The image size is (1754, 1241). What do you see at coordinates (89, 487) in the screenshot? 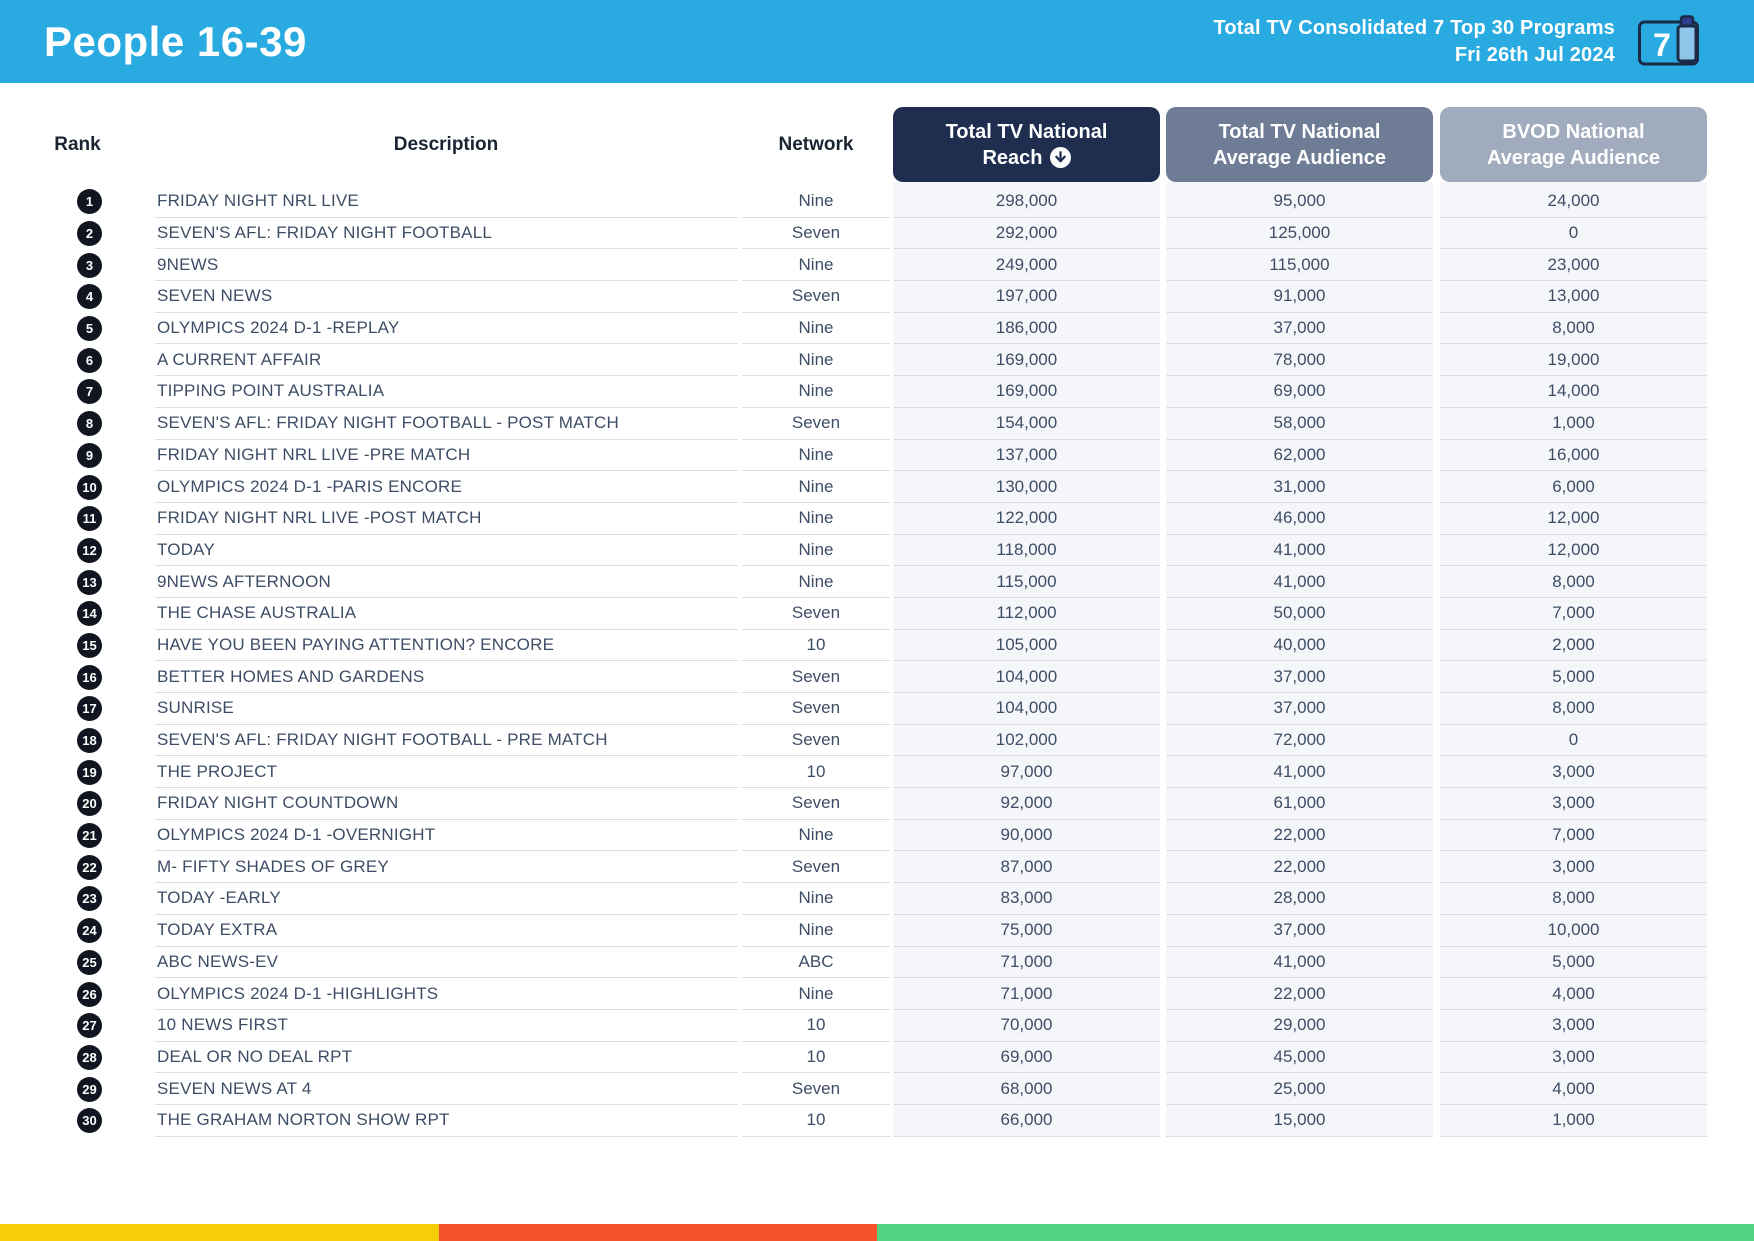
I see `rank-badge: 10` at bounding box center [89, 487].